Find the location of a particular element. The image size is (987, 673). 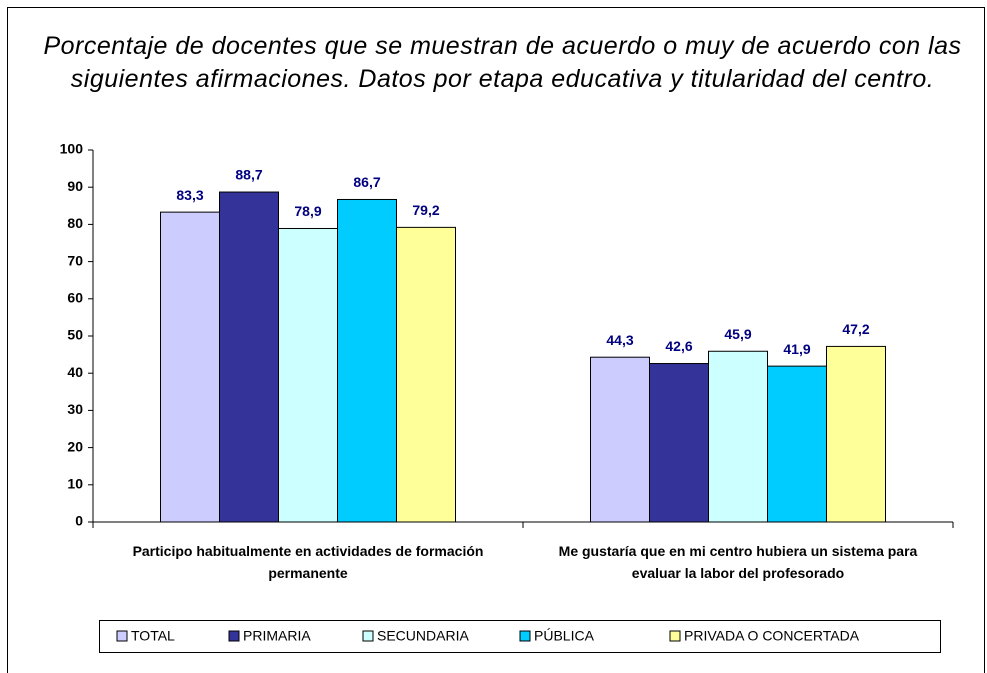

y-tick-label: 70 is located at coordinates (75, 260).